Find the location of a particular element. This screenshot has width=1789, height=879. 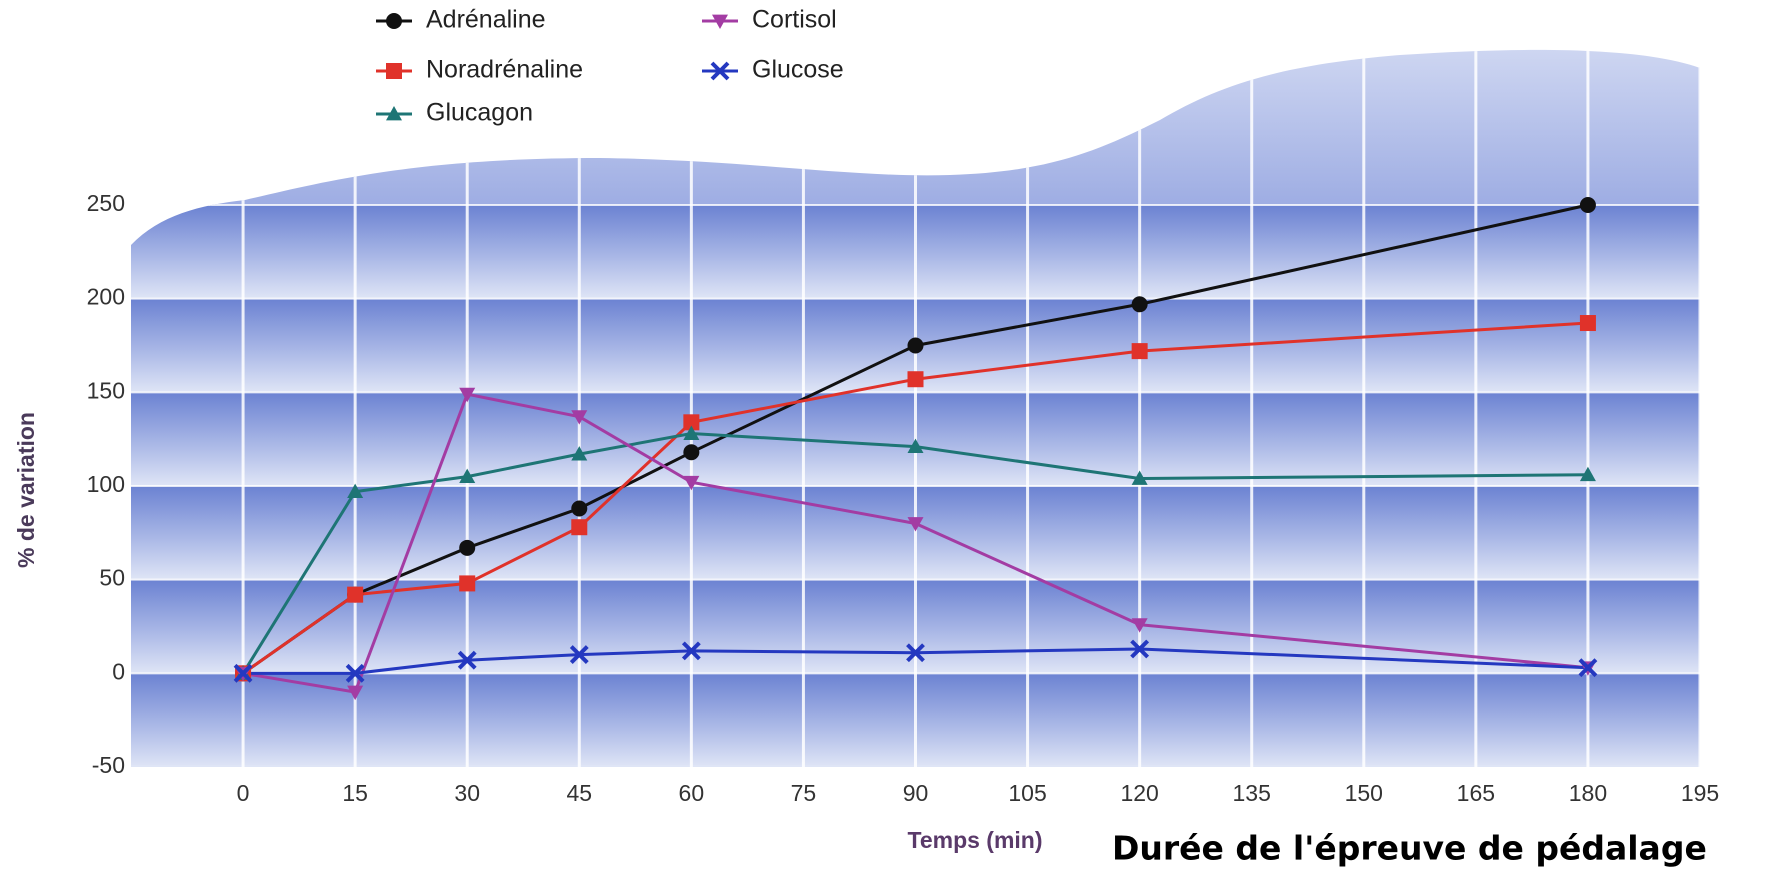

legend-label: Adrénaline is located at coordinates (486, 20).